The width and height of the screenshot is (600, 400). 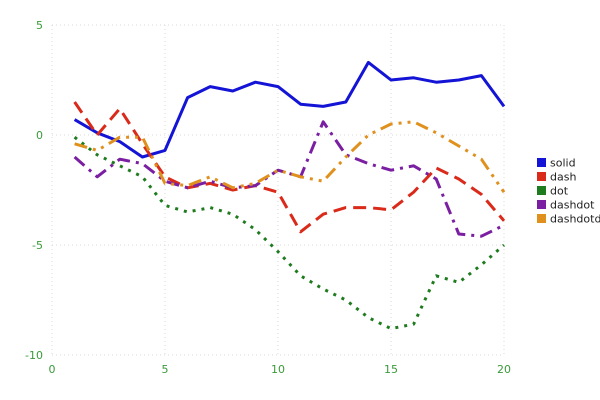 I want to click on y-tick-label: 0, so click(x=39, y=135).